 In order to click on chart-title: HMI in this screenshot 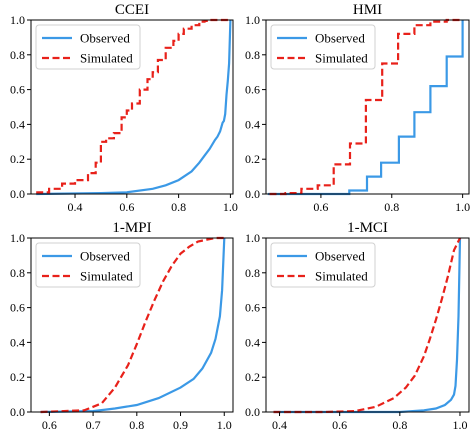, I will do `click(367, 10)`.